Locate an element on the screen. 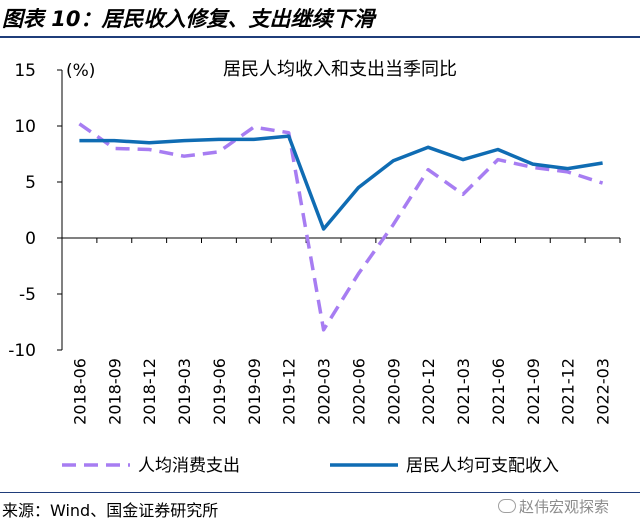 The width and height of the screenshot is (640, 522). y-tick-label: 15 is located at coordinates (25, 71).